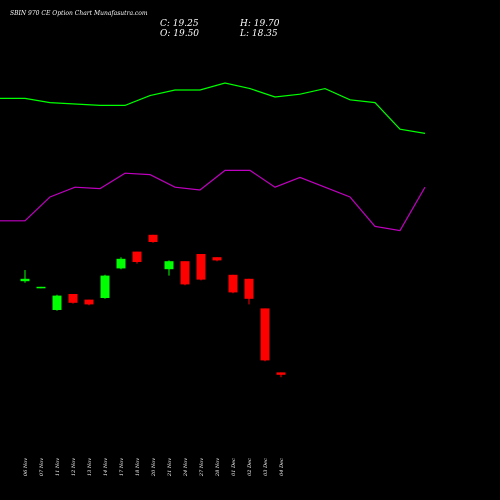 This screenshot has height=500, width=500. What do you see at coordinates (259, 34) in the screenshot?
I see `low-value: L: 18.35` at bounding box center [259, 34].